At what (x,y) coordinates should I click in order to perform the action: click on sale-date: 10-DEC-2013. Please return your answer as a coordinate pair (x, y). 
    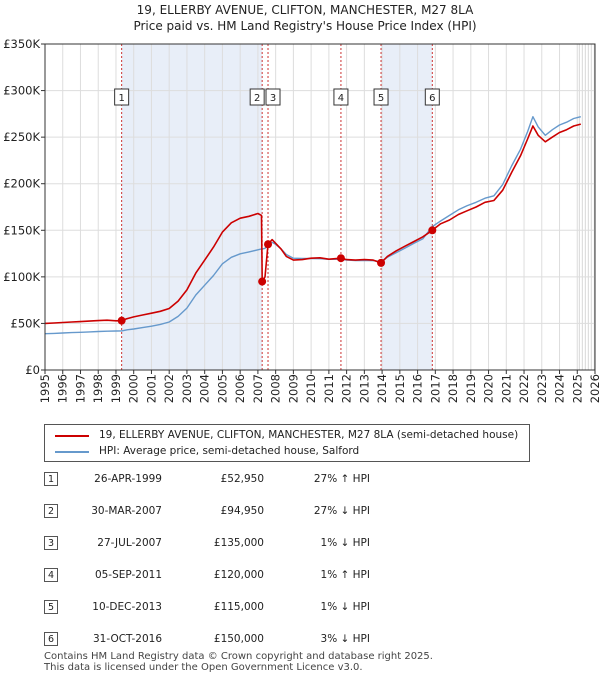
    Looking at the image, I should click on (127, 607).